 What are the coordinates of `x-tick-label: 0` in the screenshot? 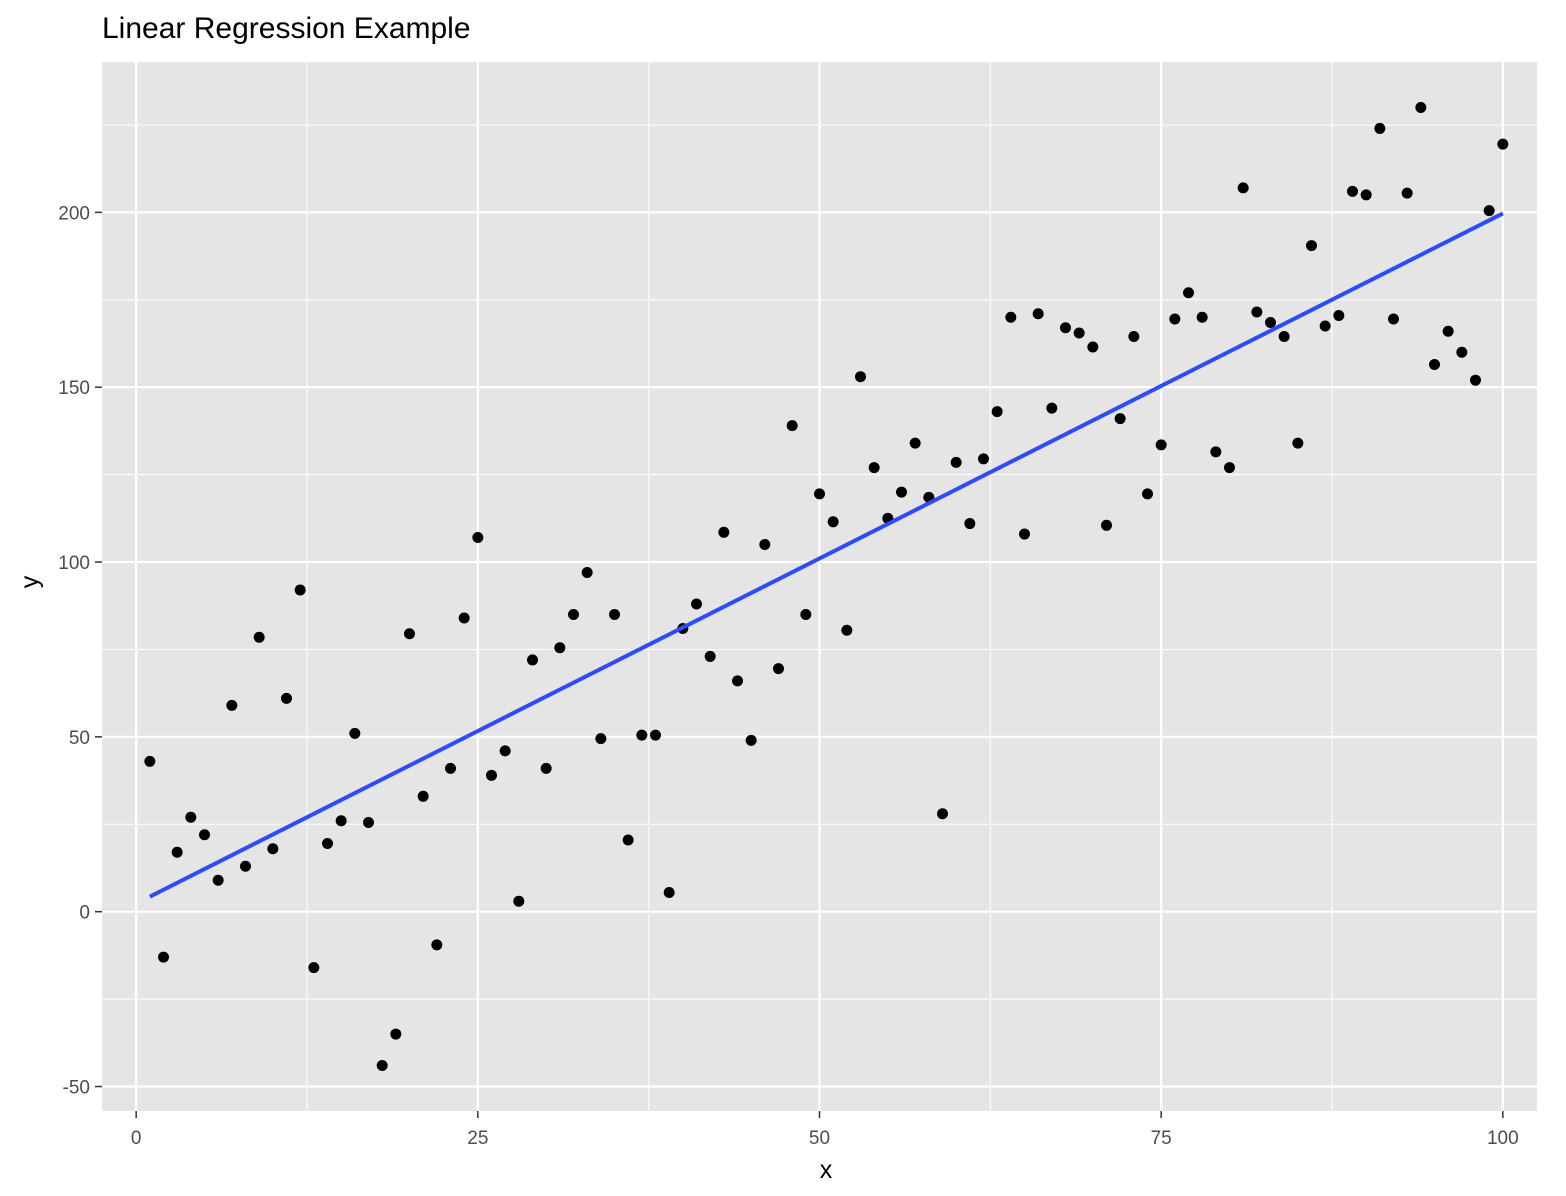 It's located at (136, 1138).